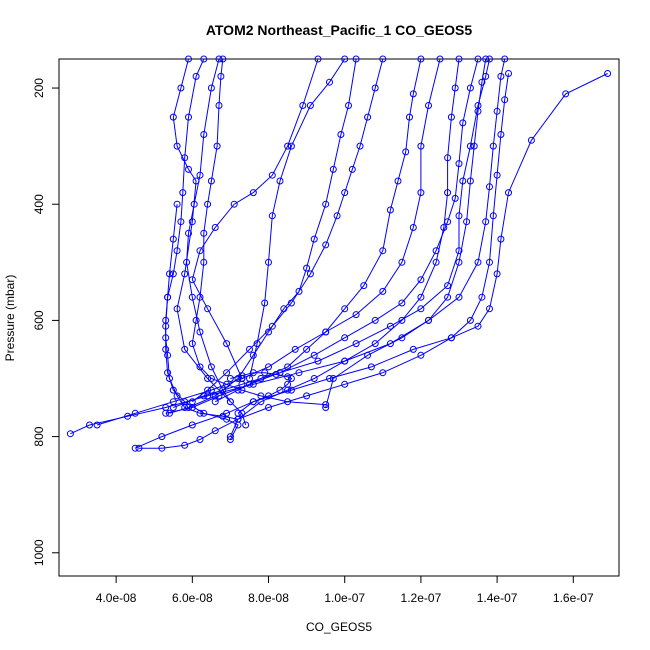 The height and width of the screenshot is (650, 650). I want to click on y-tick-label: 800, so click(39, 436).